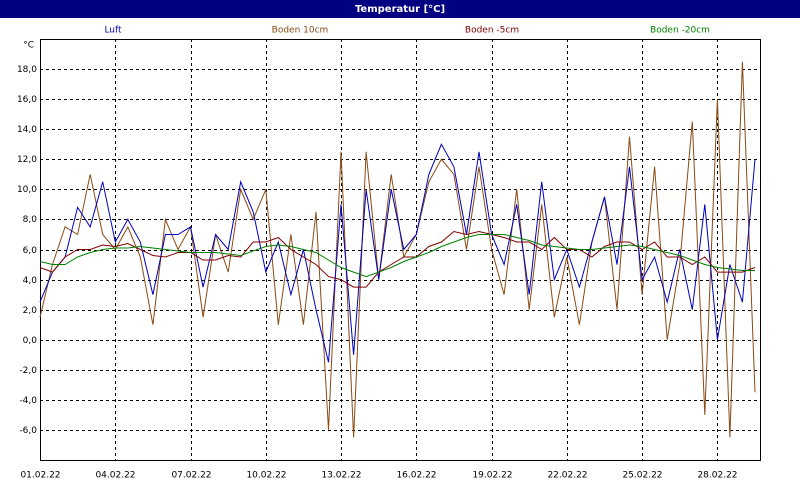  What do you see at coordinates (27, 160) in the screenshot?
I see `y-tick-label: 12,0` at bounding box center [27, 160].